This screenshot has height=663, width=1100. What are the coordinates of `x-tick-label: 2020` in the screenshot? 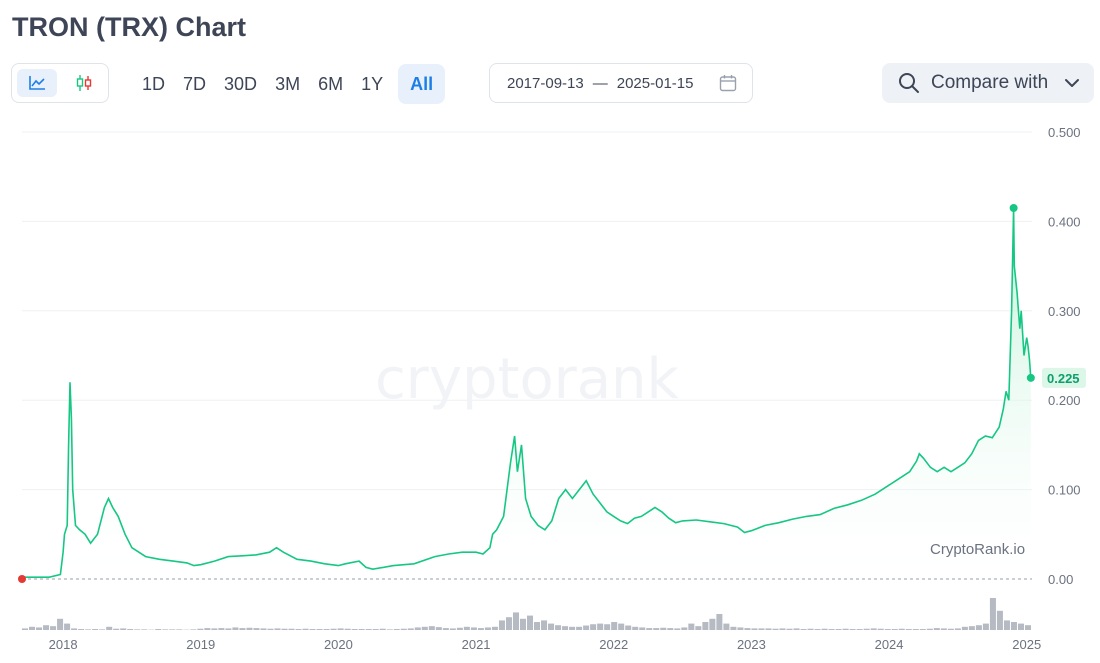 It's located at (338, 644).